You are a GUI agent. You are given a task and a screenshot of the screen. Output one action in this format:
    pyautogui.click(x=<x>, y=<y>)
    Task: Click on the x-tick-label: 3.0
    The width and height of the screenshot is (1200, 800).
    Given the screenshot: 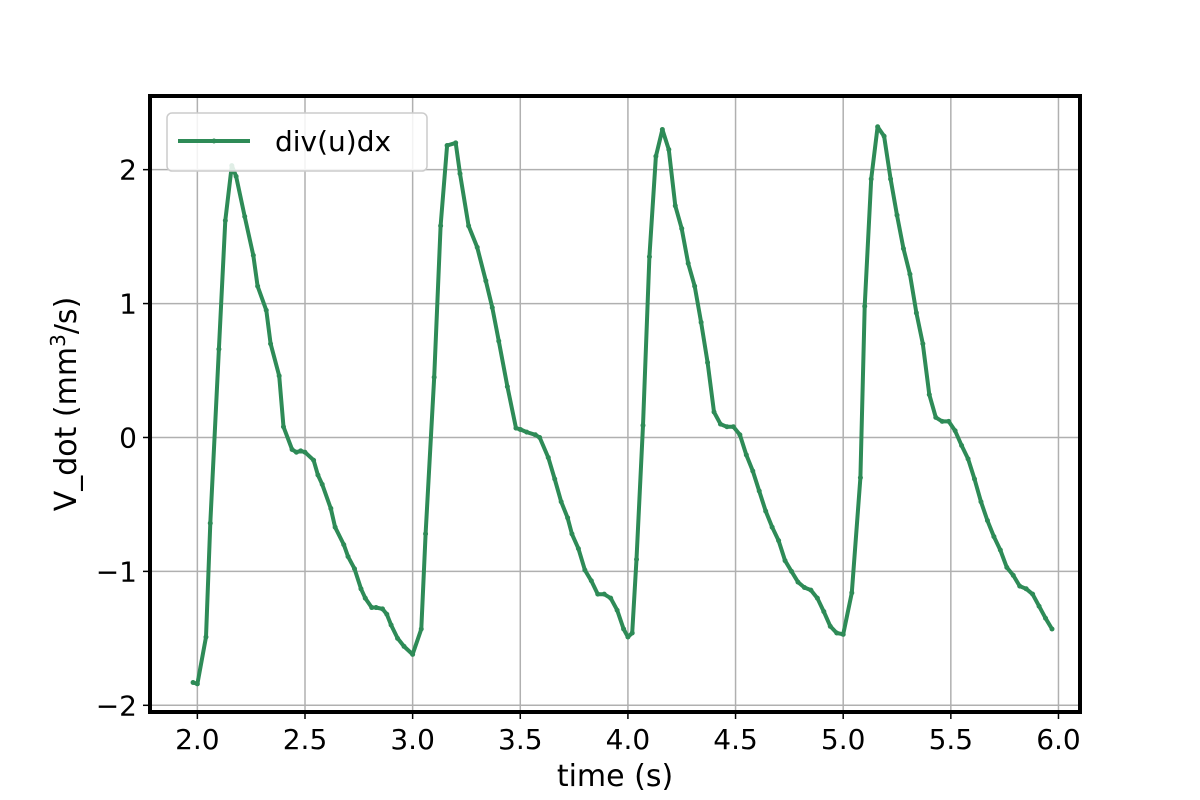 What is the action you would take?
    pyautogui.click(x=412, y=739)
    